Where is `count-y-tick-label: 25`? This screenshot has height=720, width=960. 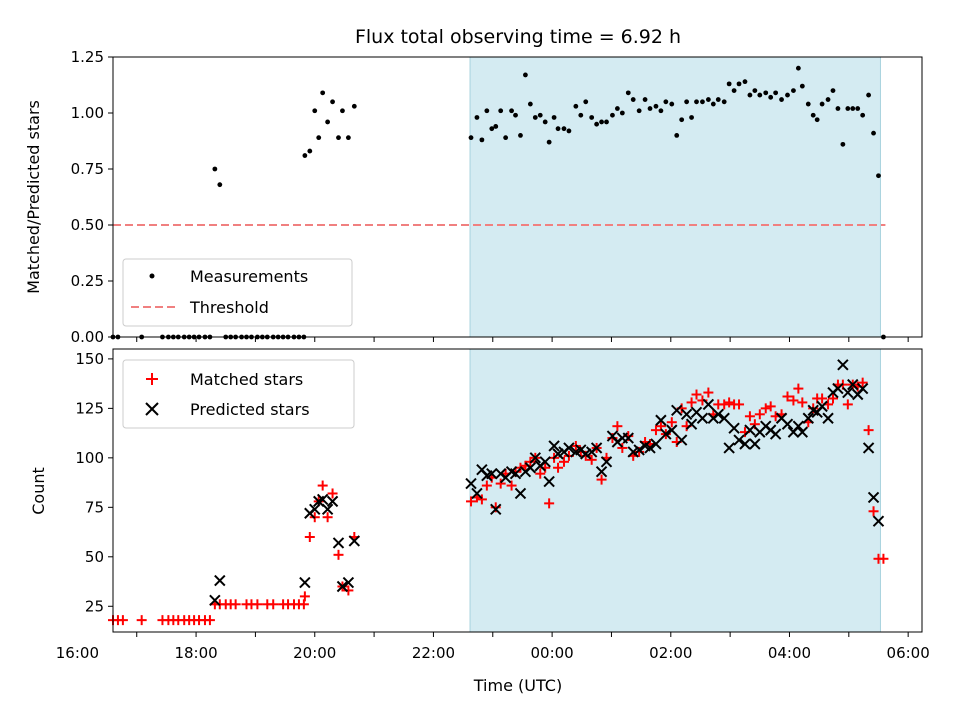
count-y-tick-label: 25 is located at coordinates (94, 606).